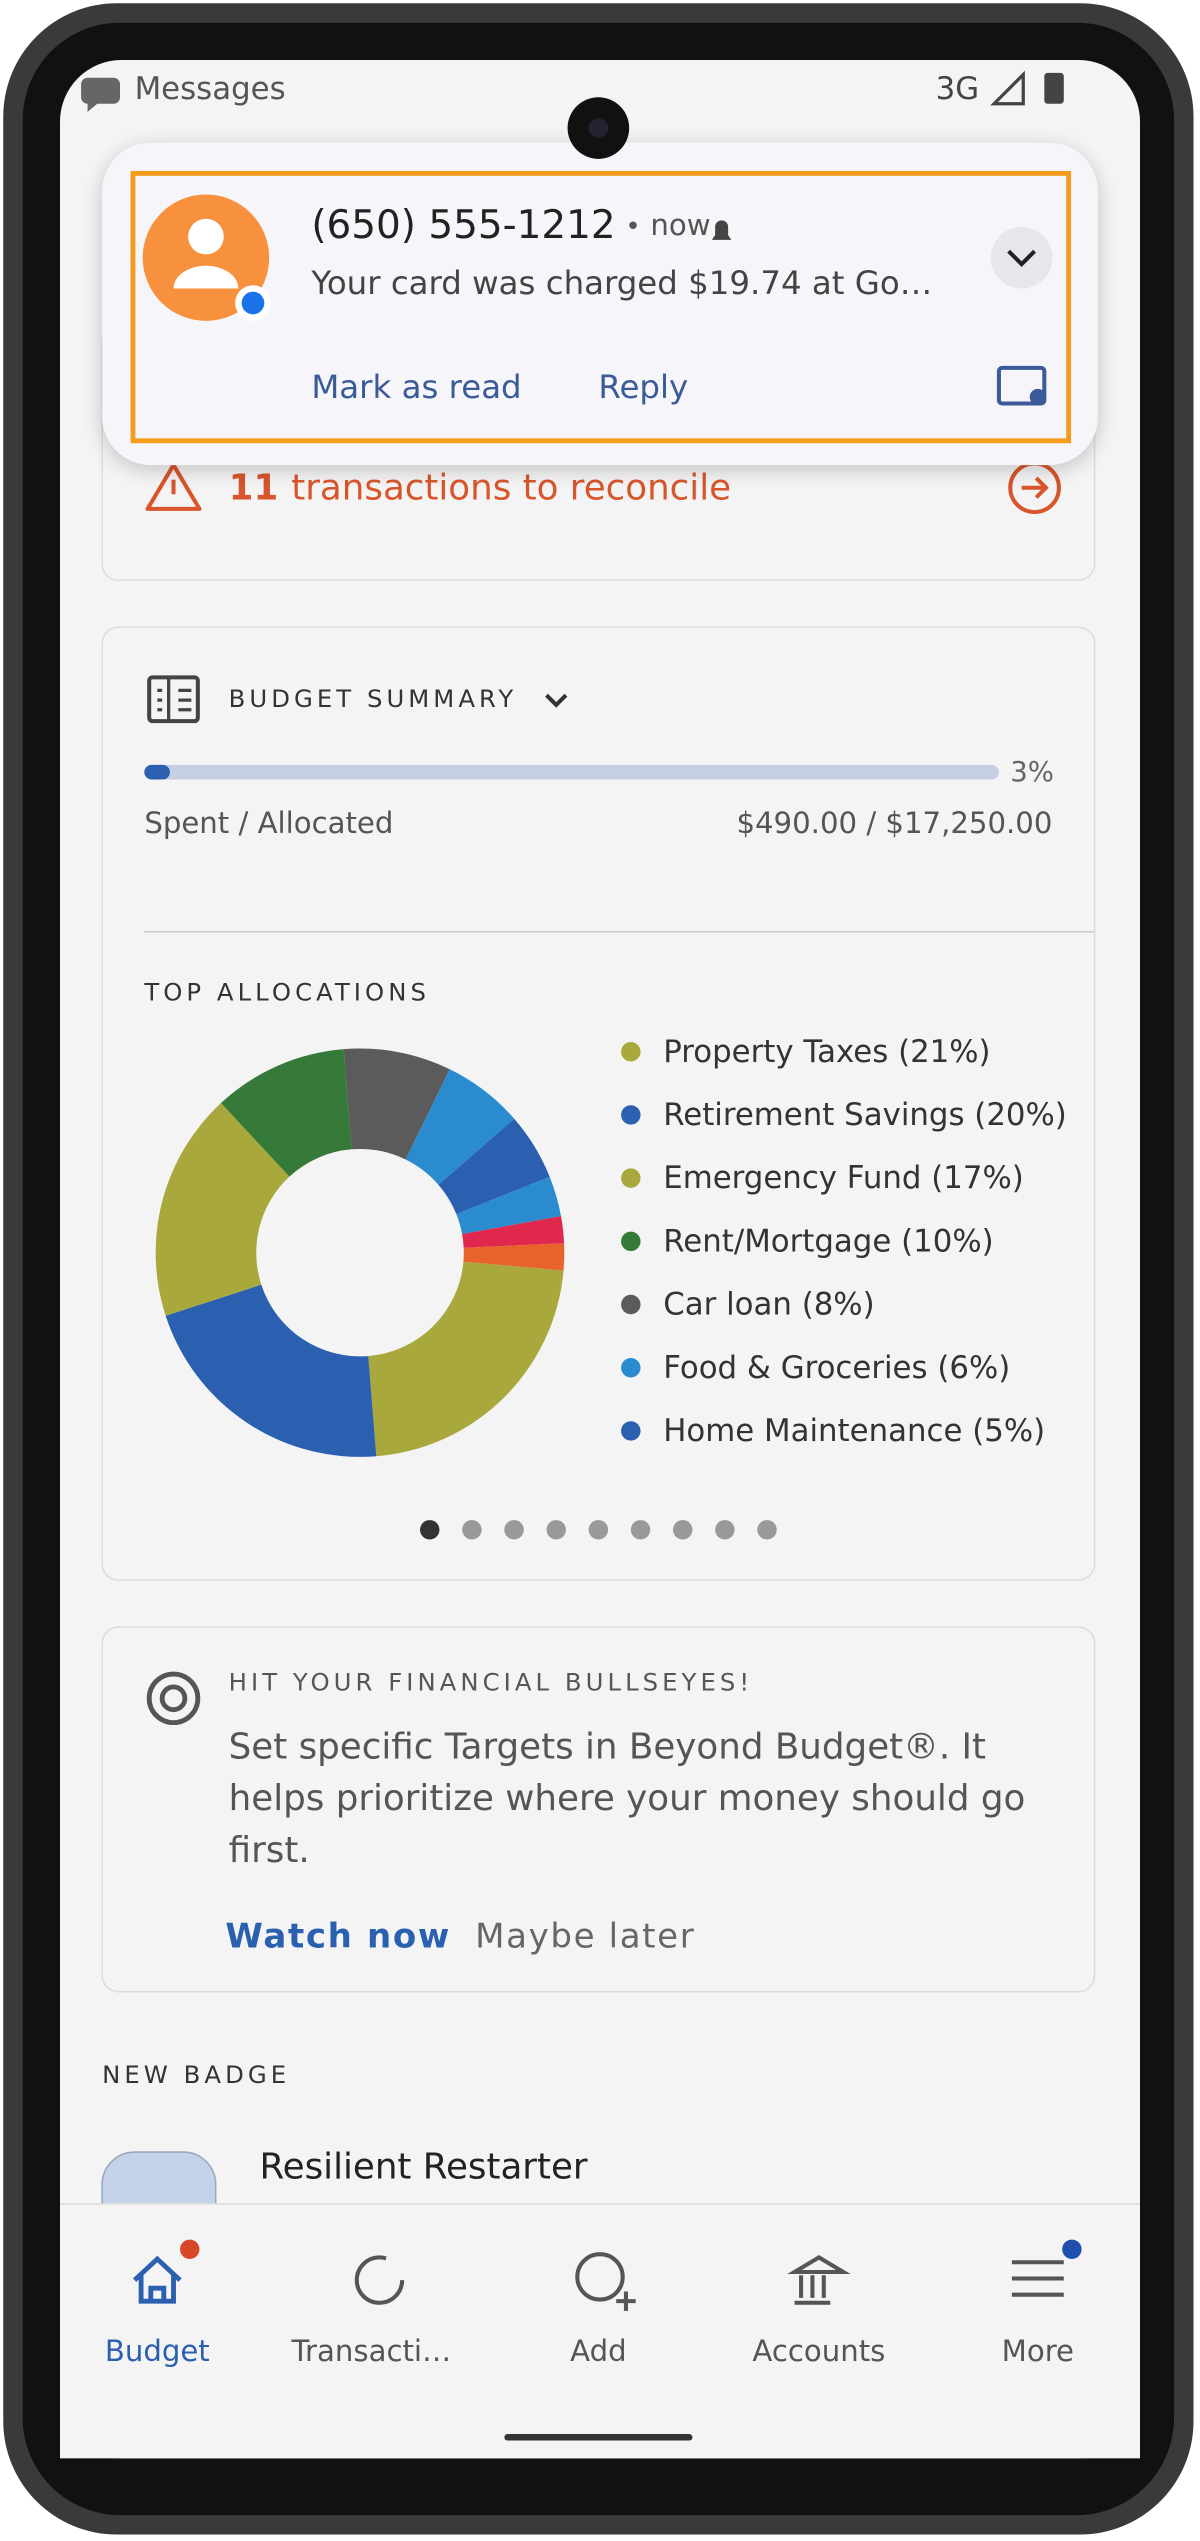 The height and width of the screenshot is (2541, 1200). What do you see at coordinates (206, 236) in the screenshot?
I see `avatar-head` at bounding box center [206, 236].